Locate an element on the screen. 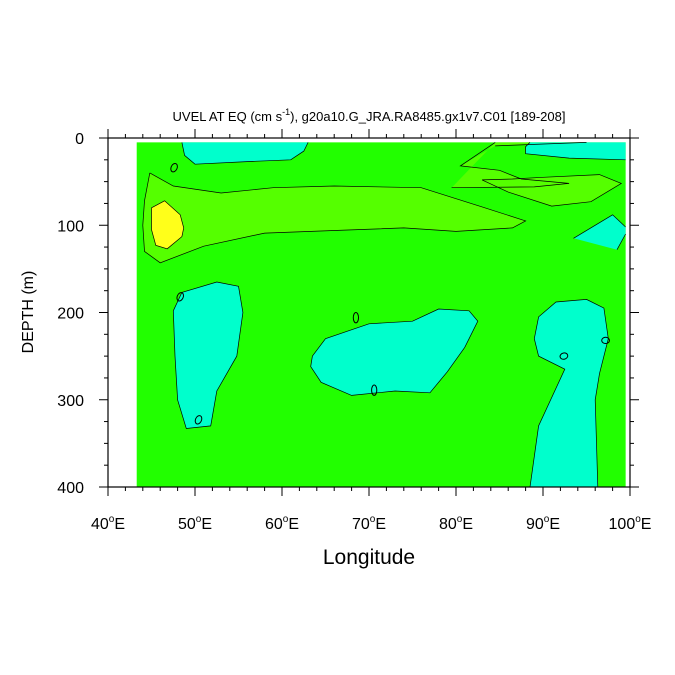  contour-region-cyan-west-column is located at coordinates (208, 355).